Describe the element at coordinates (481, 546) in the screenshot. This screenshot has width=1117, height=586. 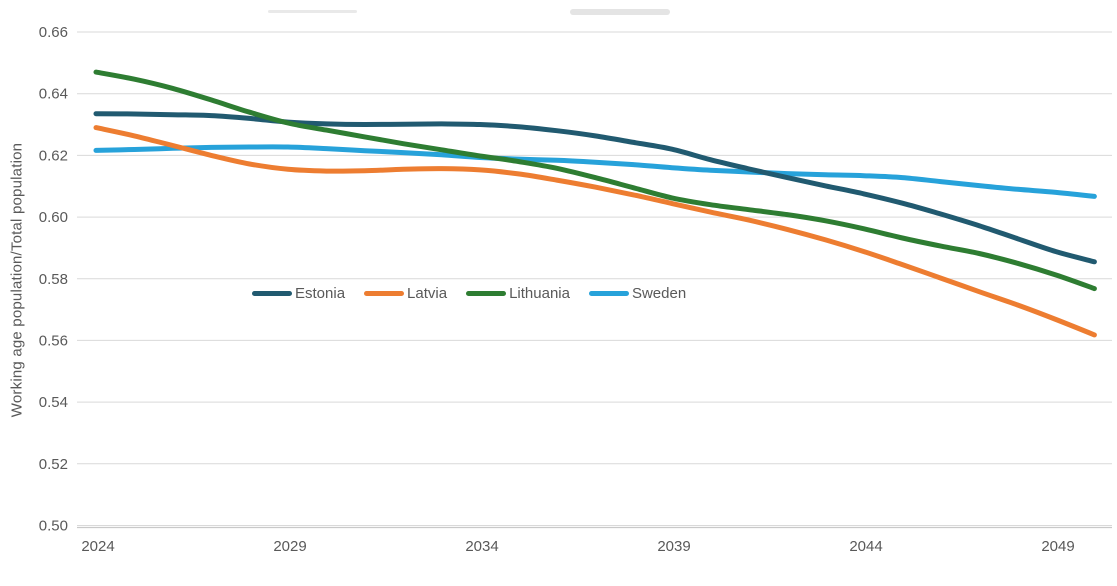
I see `x-tick-label-2034: 2034` at that location.